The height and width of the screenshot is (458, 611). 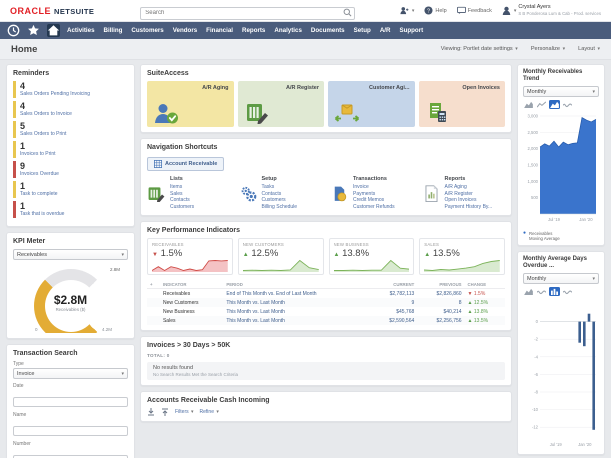 I want to click on previous-cell: $2,256,756, so click(x=441, y=321).